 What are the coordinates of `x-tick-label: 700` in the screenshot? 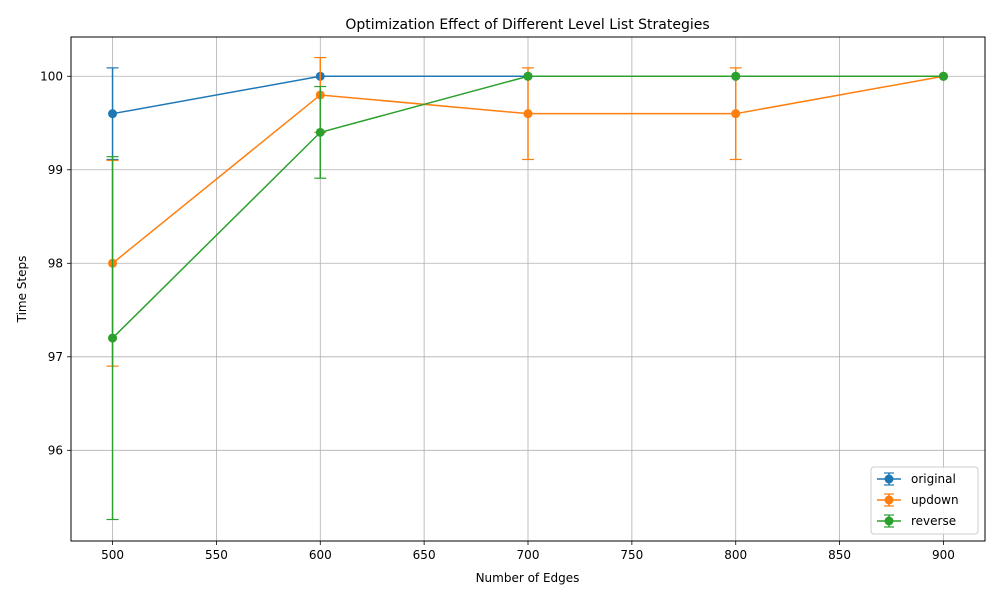 It's located at (528, 555).